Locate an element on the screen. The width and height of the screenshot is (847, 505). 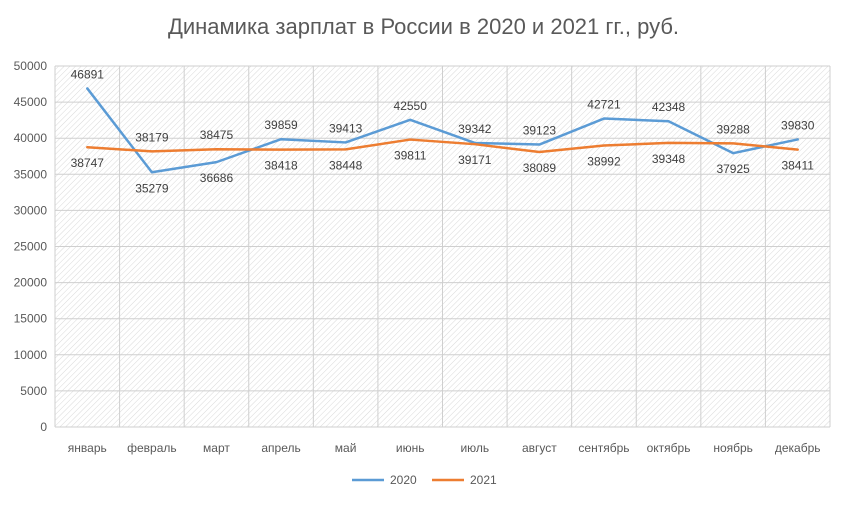
data-label: 38418 is located at coordinates (281, 166).